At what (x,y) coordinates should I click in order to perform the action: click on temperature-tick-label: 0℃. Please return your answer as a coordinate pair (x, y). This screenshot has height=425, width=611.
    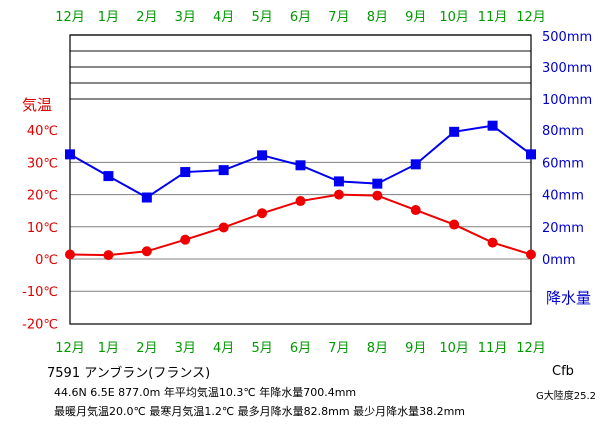
    Looking at the image, I should click on (46, 260).